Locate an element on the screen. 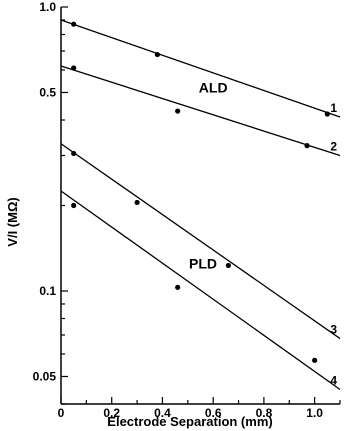 The image size is (348, 431). y-tick-label: 1.0 is located at coordinates (47, 7).